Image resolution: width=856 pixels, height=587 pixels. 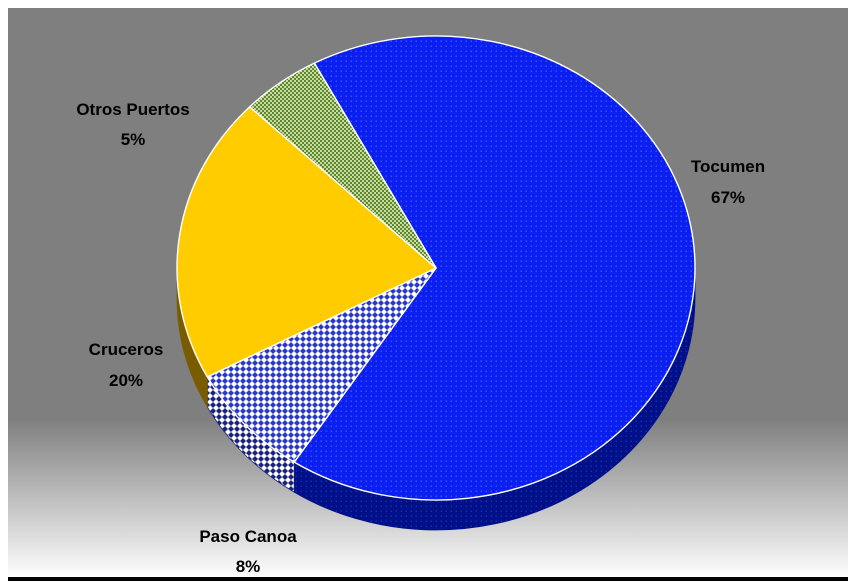 What do you see at coordinates (133, 139) in the screenshot?
I see `slice-value-otros-puertos: 5%` at bounding box center [133, 139].